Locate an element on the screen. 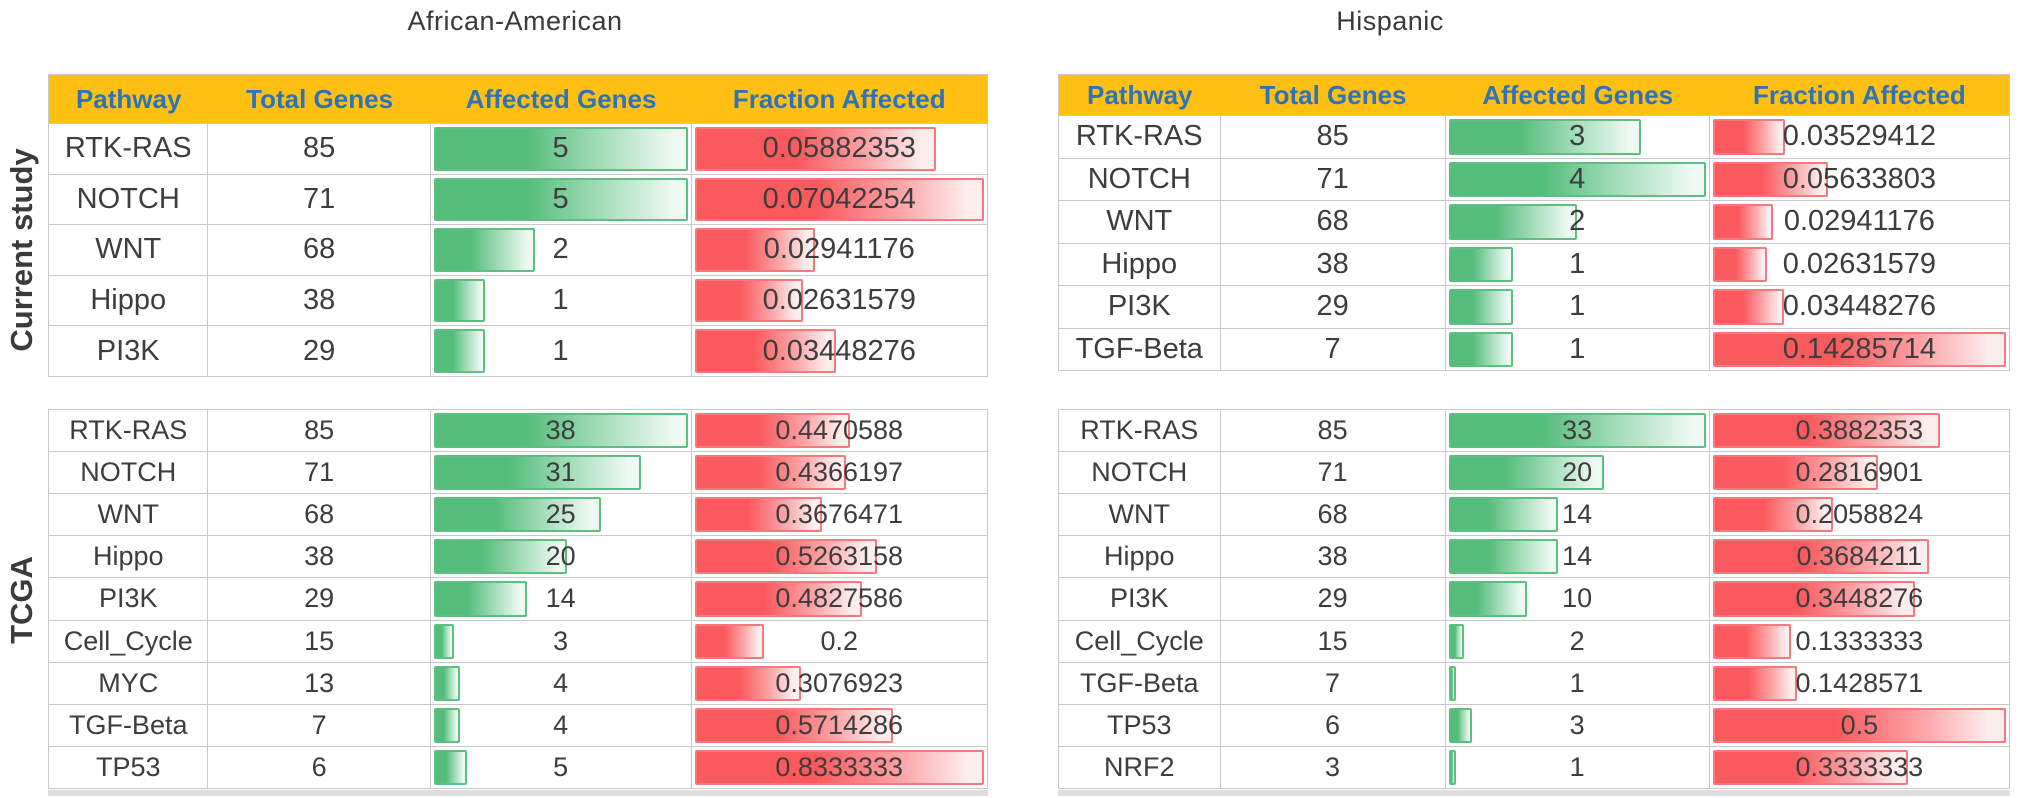 Image resolution: width=2032 pixels, height=798 pixels. fraction-affected-value: 0.05882353 is located at coordinates (839, 148).